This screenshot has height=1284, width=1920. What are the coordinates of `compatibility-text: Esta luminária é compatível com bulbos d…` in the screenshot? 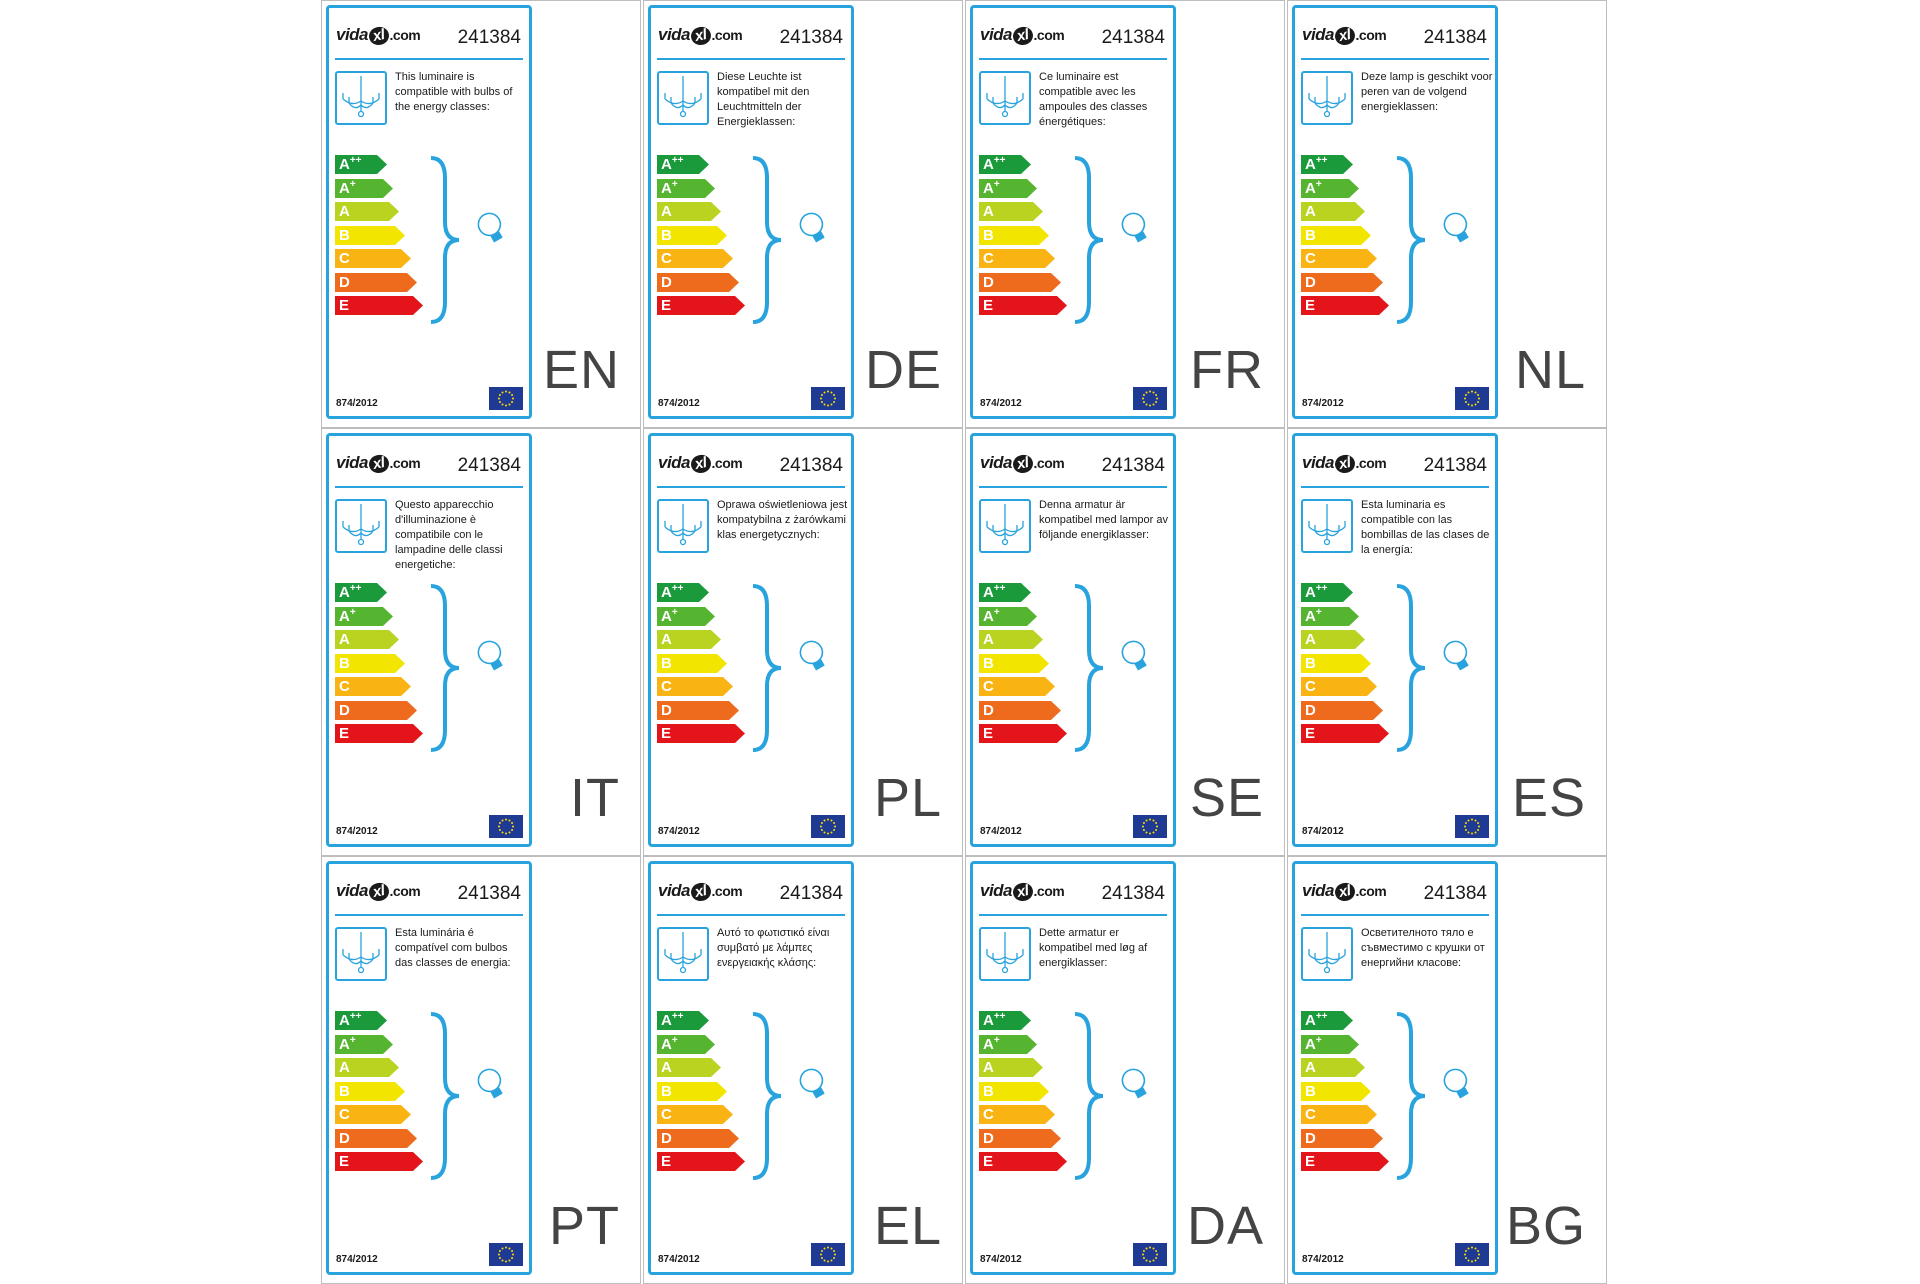 It's located at (453, 948).